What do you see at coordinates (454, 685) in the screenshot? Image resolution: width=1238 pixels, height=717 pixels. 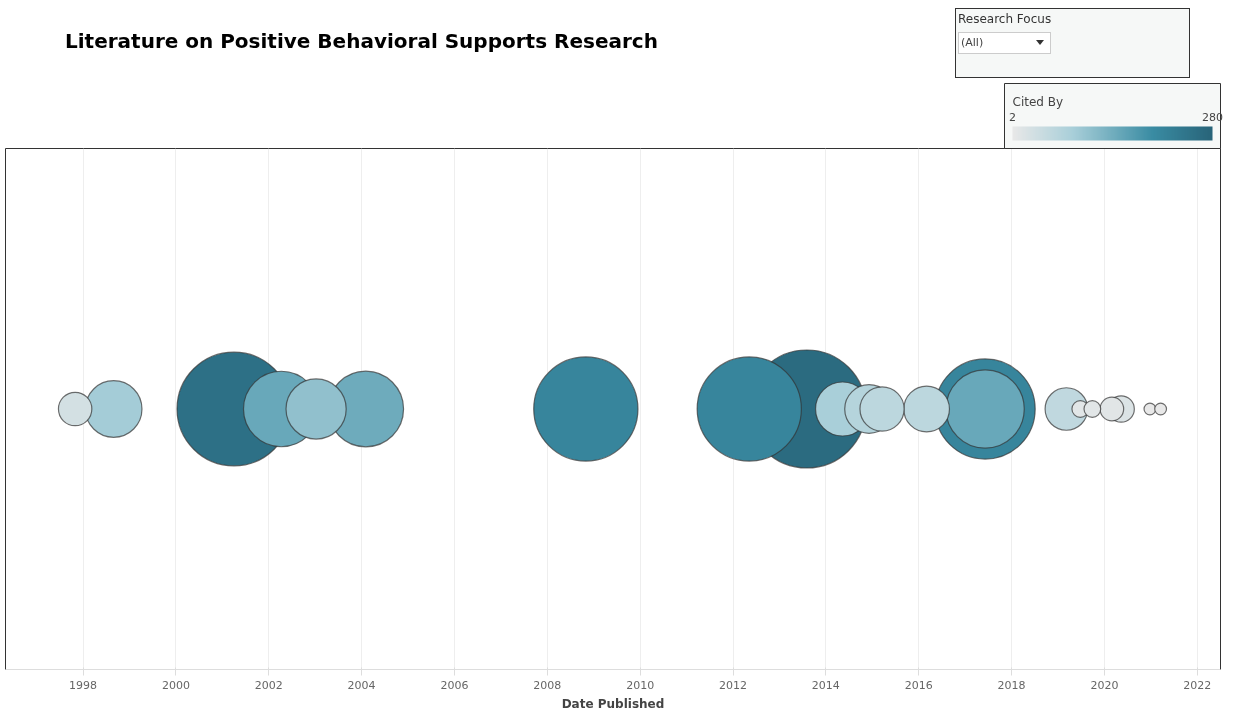 I see `x-tick-label: 2006` at bounding box center [454, 685].